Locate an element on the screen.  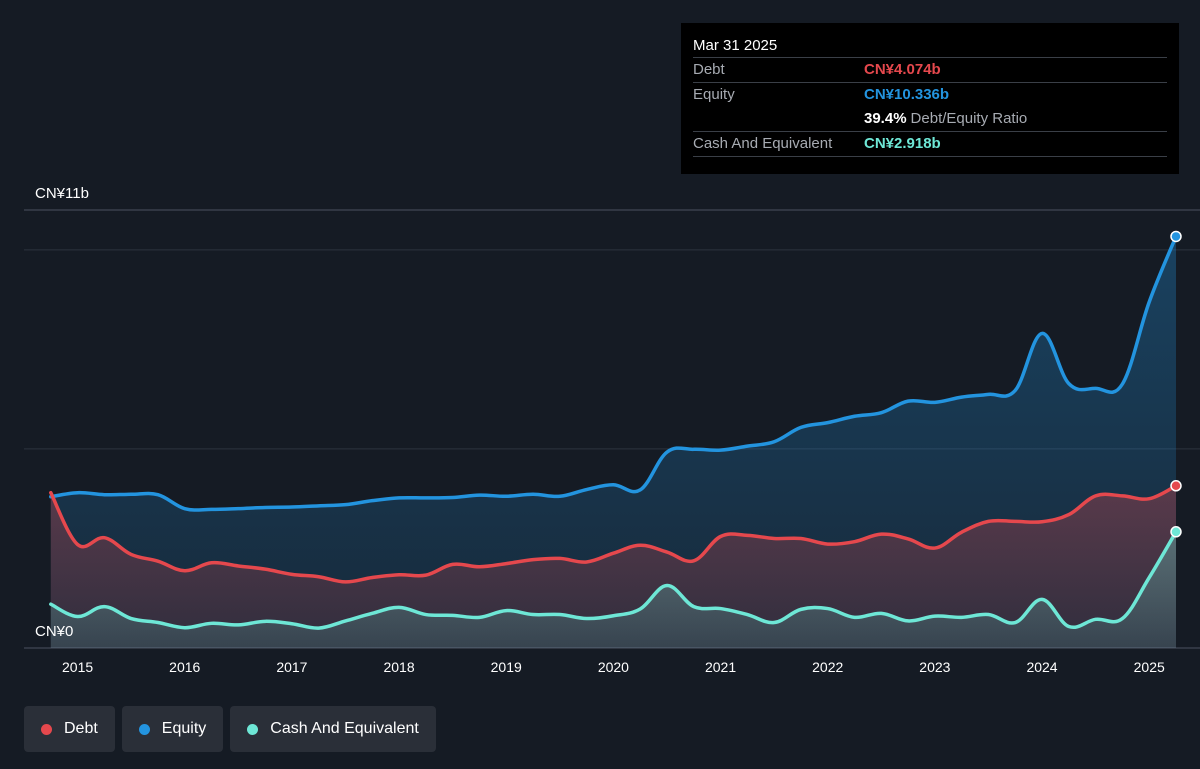
tooltip-cash-value: CN¥2.918b is located at coordinates (902, 143).